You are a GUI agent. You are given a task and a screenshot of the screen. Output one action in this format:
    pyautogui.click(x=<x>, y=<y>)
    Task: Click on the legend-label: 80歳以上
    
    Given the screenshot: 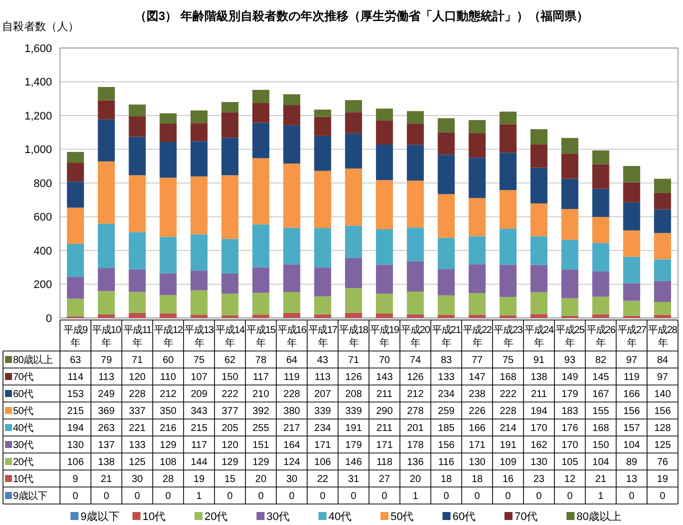 What is the action you would take?
    pyautogui.click(x=33, y=360)
    